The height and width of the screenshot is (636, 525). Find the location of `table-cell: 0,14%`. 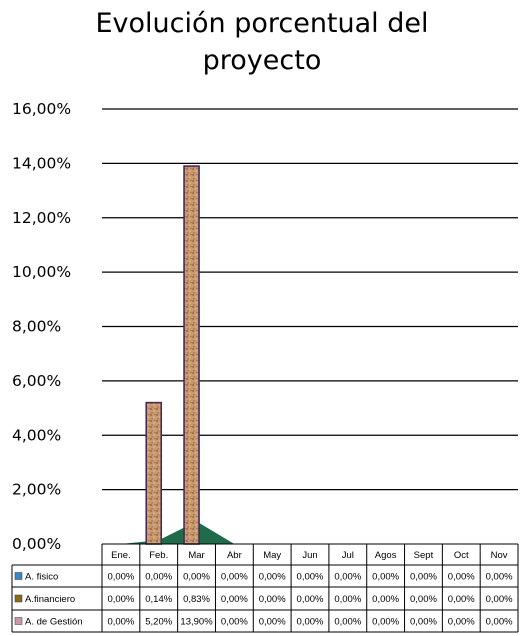

table-cell: 0,14% is located at coordinates (158, 599).